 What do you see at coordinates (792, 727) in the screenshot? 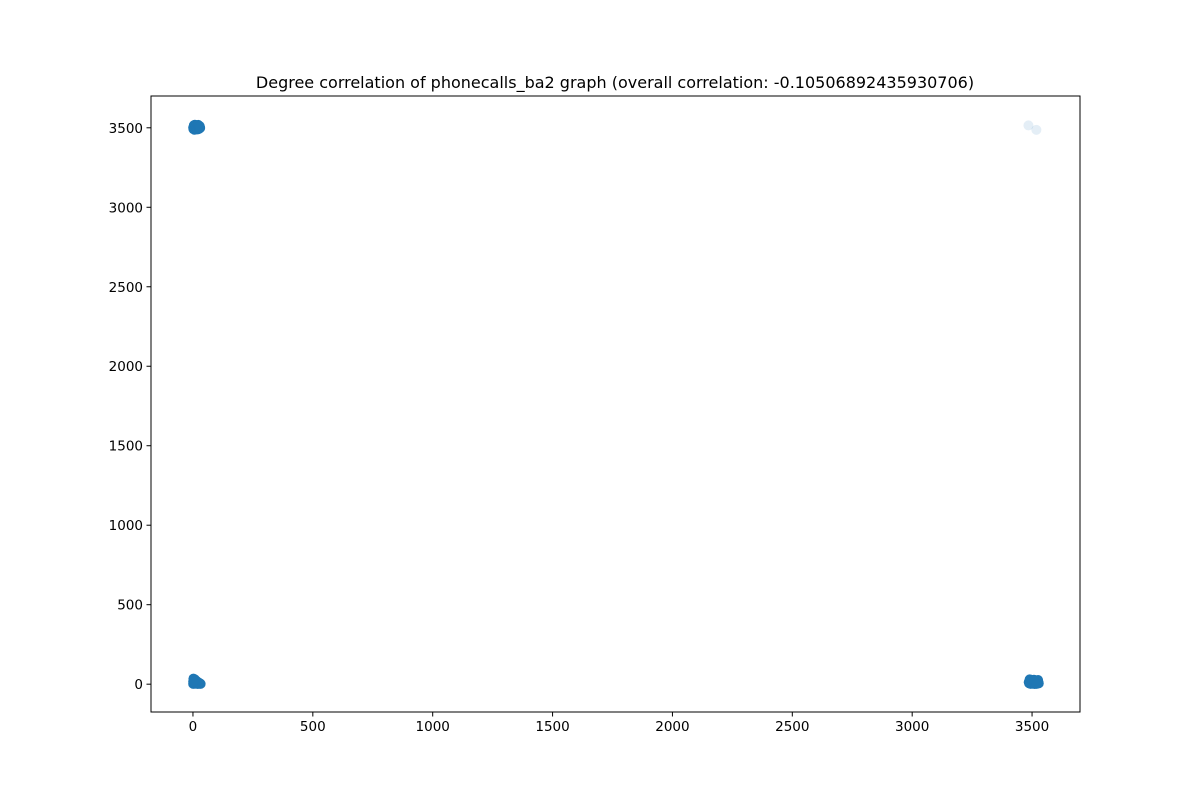
I see `x-tick-label: 2500` at bounding box center [792, 727].